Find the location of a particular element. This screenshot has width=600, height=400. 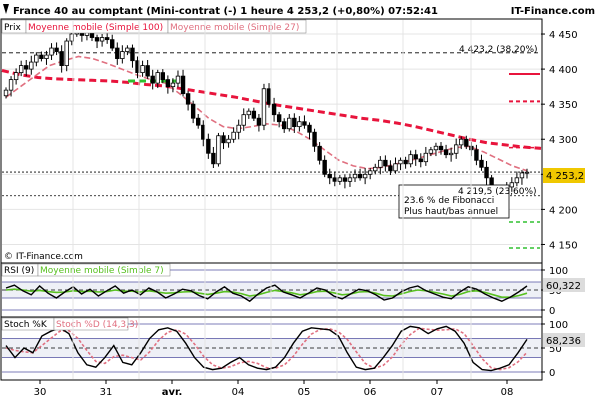

legend-ma27: Moyenne mobile (Simple 27) is located at coordinates (234, 28).